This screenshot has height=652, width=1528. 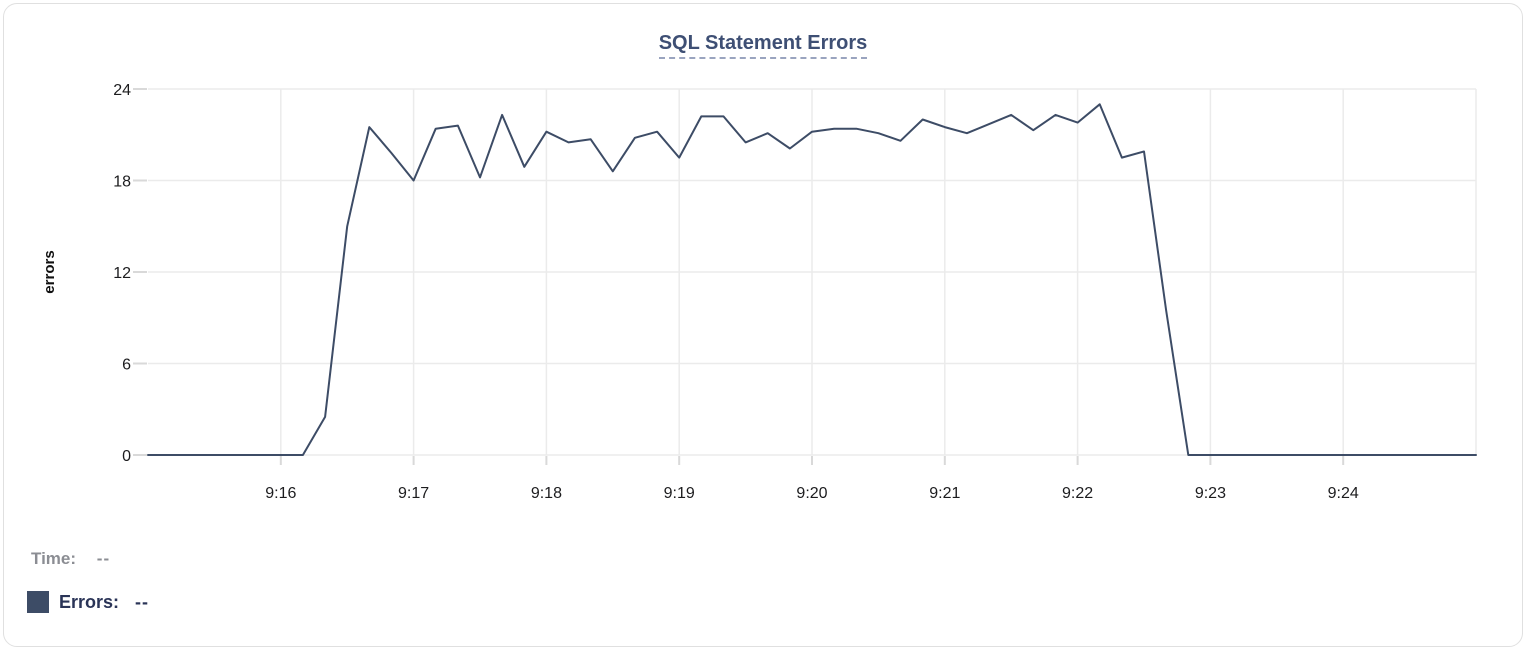 I want to click on x-tick-label: 9:21, so click(x=944, y=493).